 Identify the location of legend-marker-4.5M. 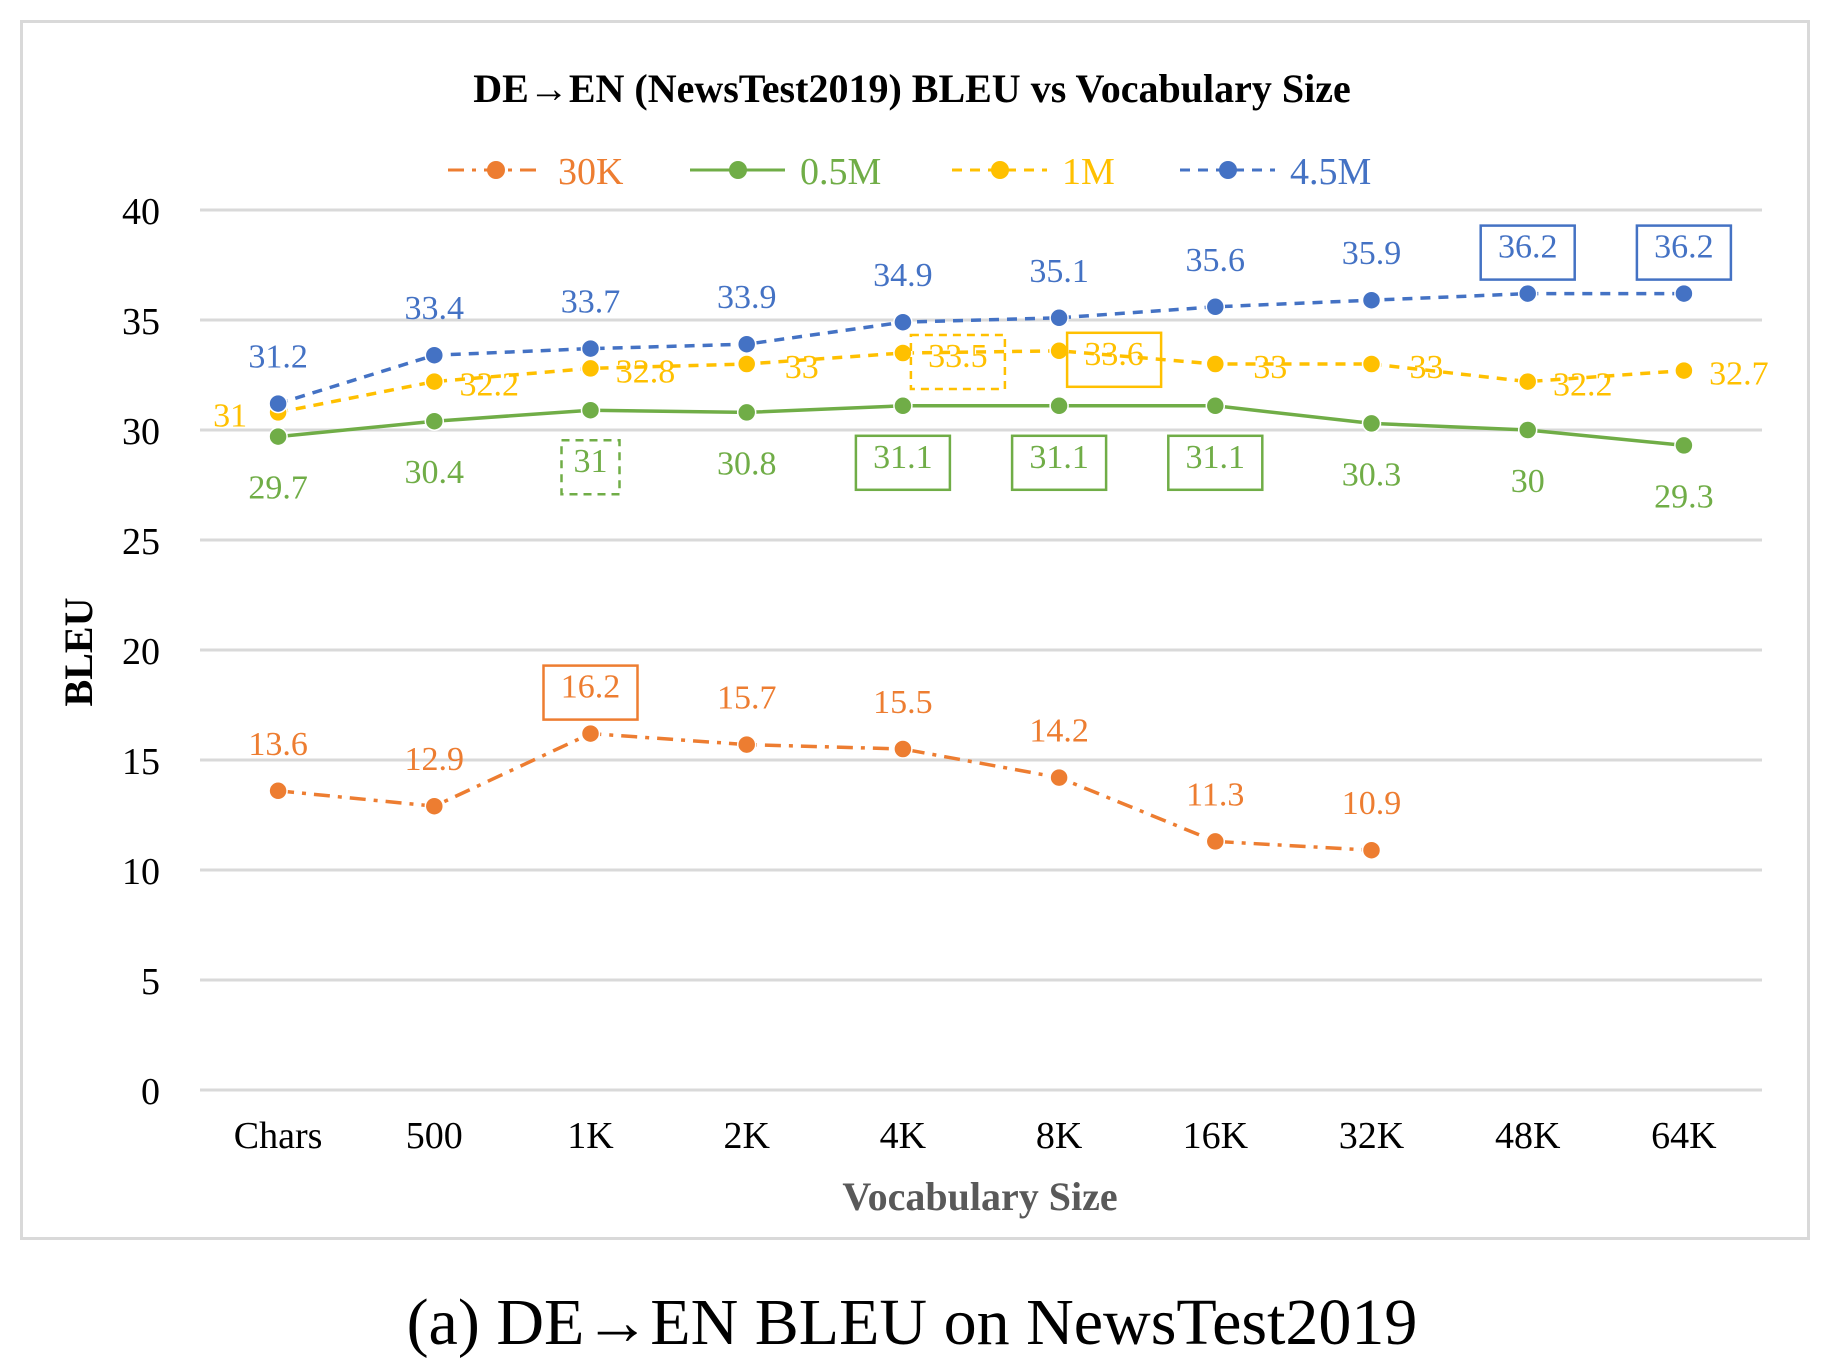
(1228, 170).